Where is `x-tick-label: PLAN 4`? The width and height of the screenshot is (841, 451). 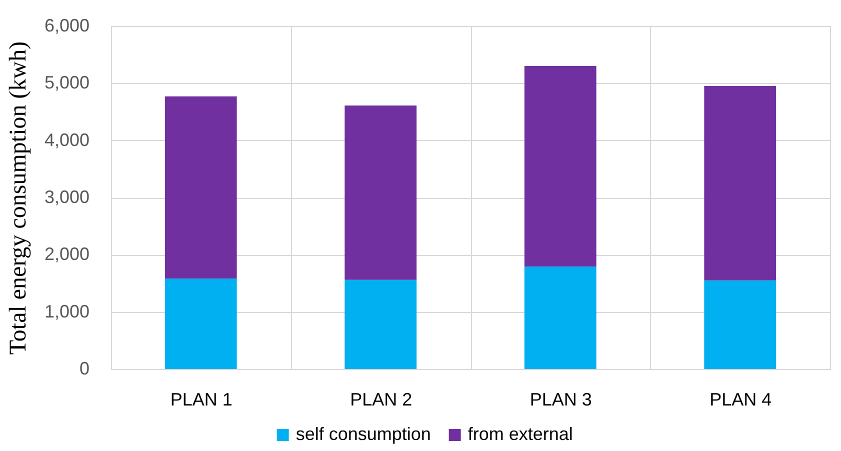 x-tick-label: PLAN 4 is located at coordinates (741, 400).